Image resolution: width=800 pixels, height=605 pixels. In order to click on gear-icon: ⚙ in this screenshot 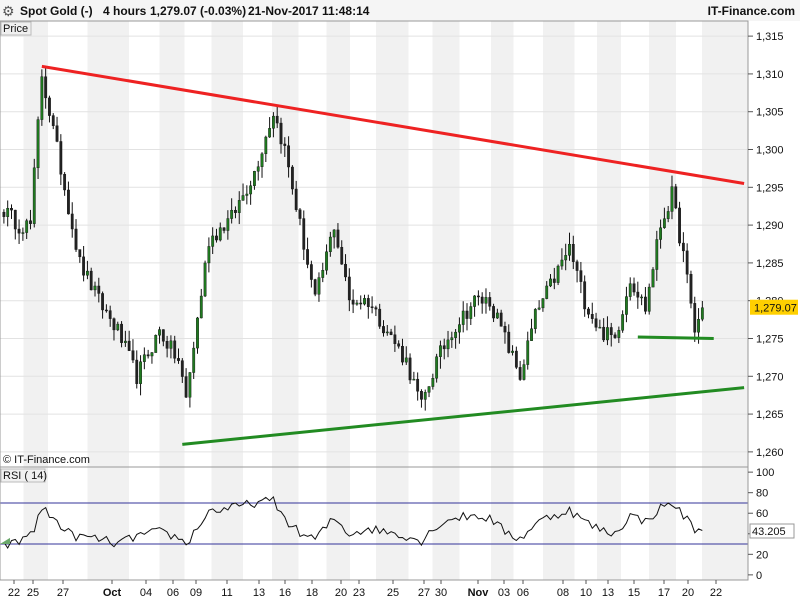, I will do `click(8, 11)`.